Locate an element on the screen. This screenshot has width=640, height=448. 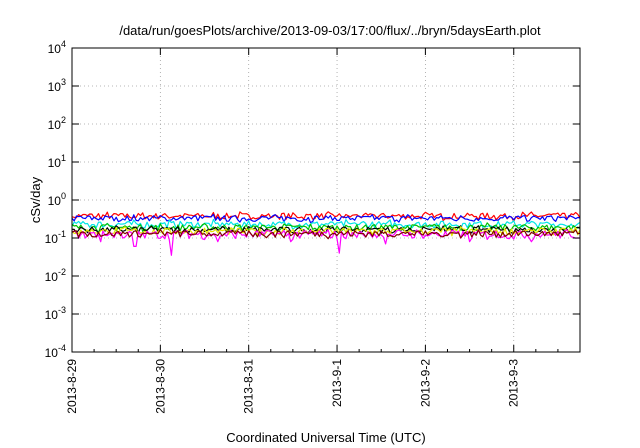
y-tick-label: 10⁰ is located at coordinates (57, 199).